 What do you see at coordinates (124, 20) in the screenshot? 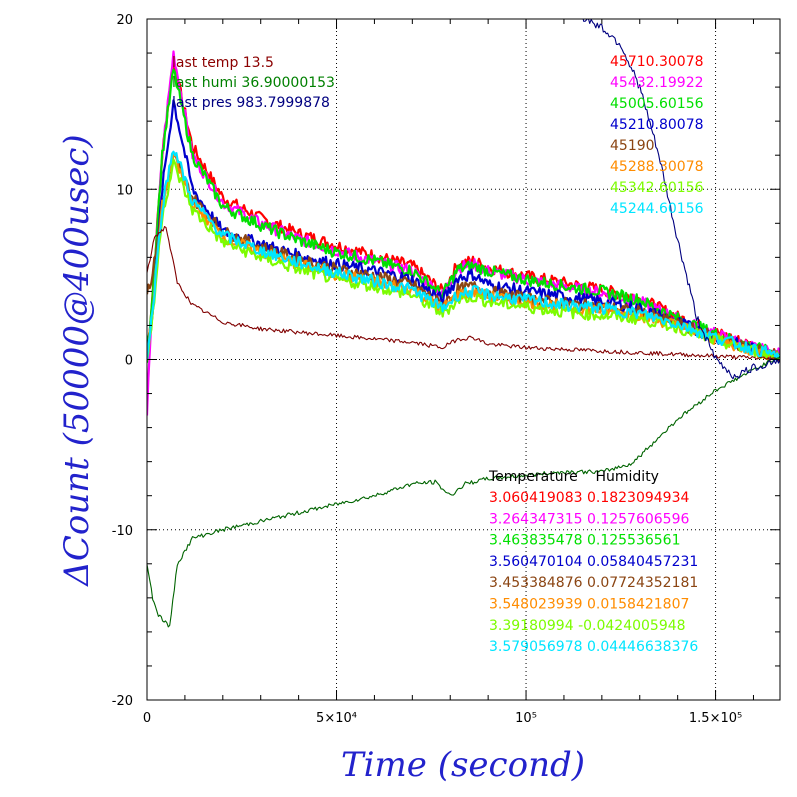
I see `y-tick-label: 20` at bounding box center [124, 20].